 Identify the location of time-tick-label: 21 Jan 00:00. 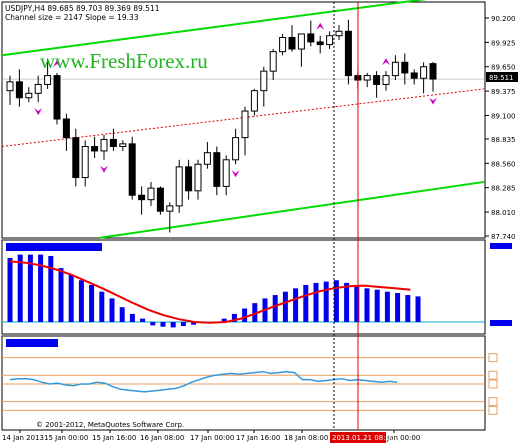
(398, 438).